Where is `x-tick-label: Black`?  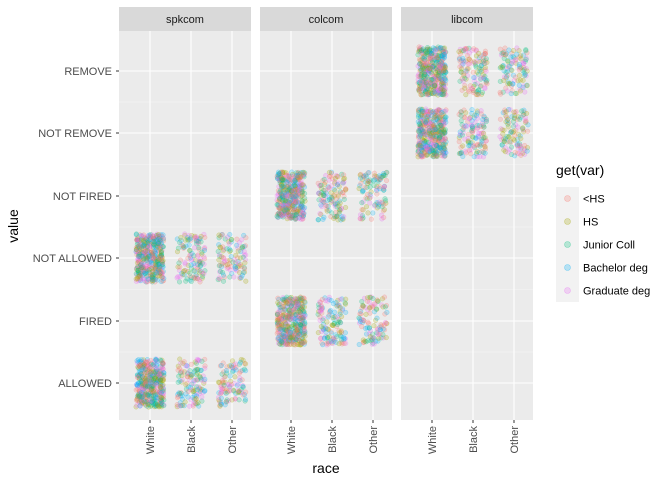 x-tick-label: Black is located at coordinates (474, 439).